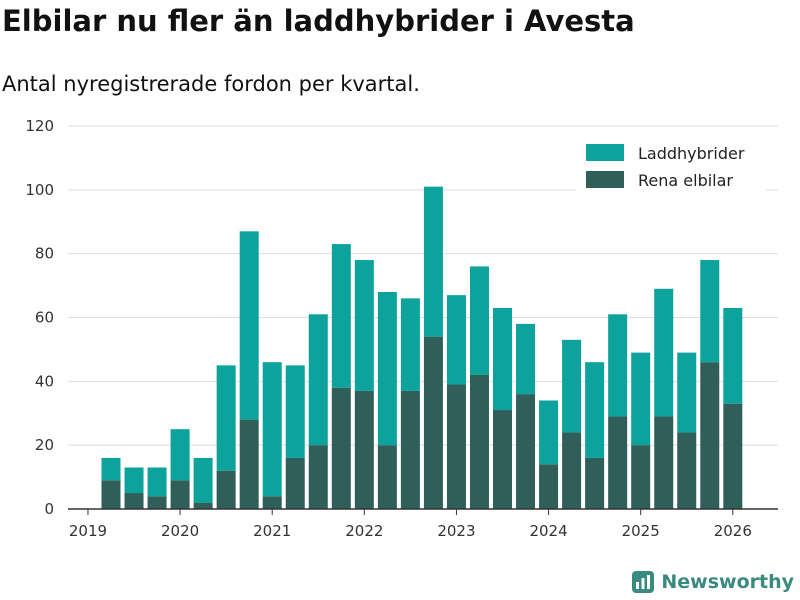  What do you see at coordinates (727, 582) in the screenshot?
I see `brand-name: Newsworthy` at bounding box center [727, 582].